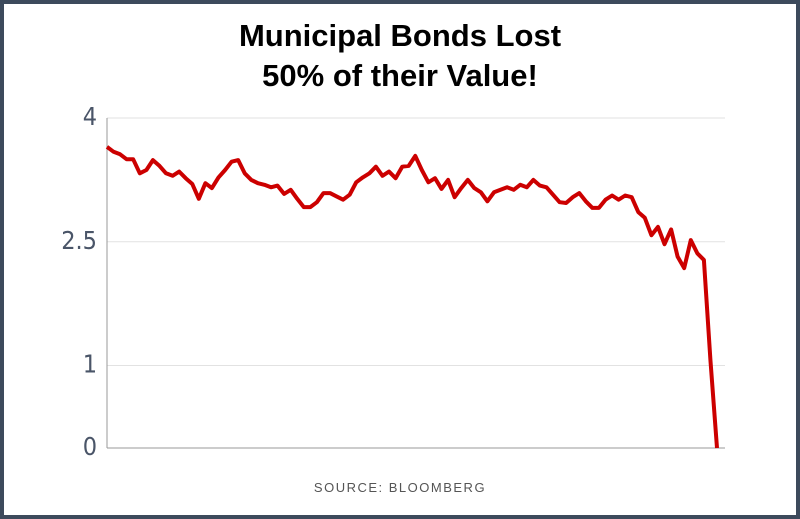 Image resolution: width=800 pixels, height=519 pixels. Describe the element at coordinates (400, 487) in the screenshot. I see `source: SOURCE: BLOOMBERG` at that location.